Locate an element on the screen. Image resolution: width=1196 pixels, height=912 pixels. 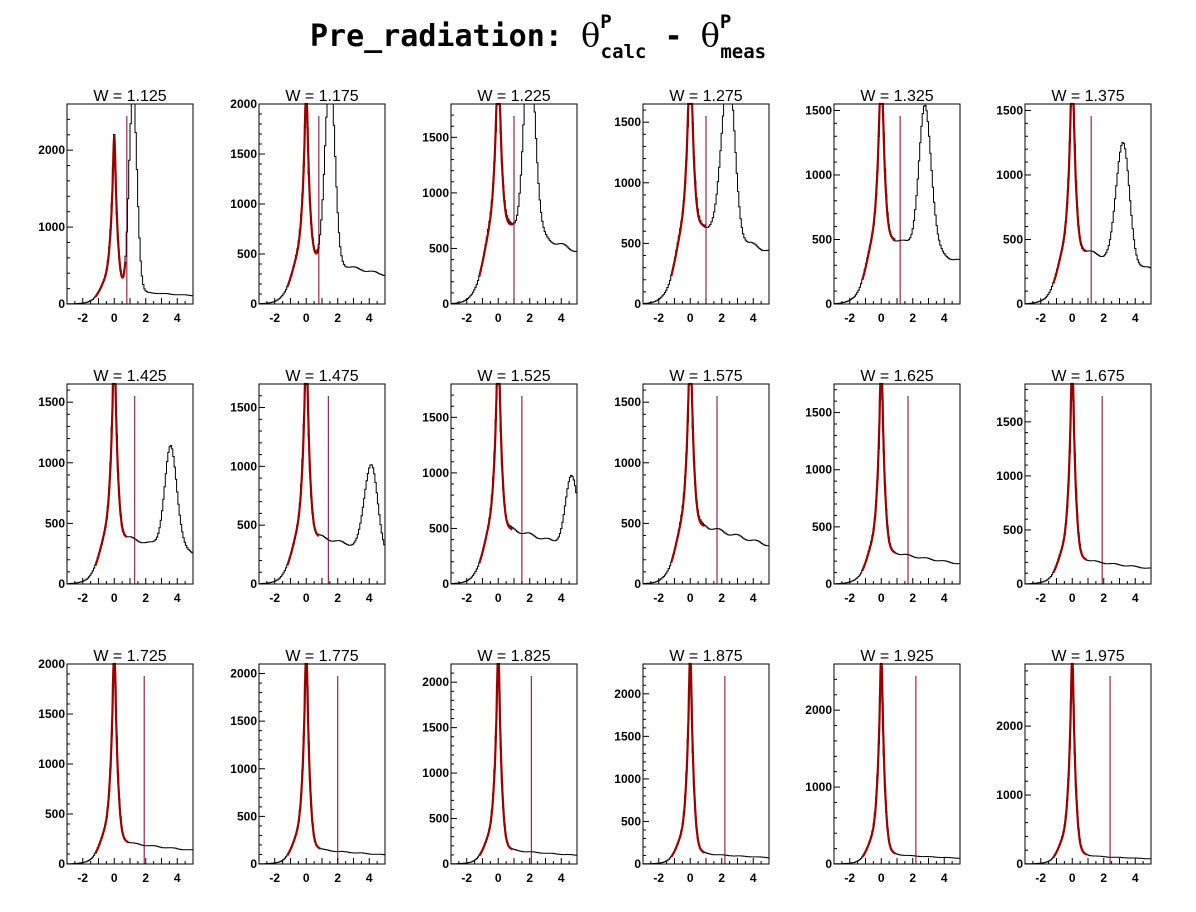
title-theta-calc: θ is located at coordinates (590, 35).